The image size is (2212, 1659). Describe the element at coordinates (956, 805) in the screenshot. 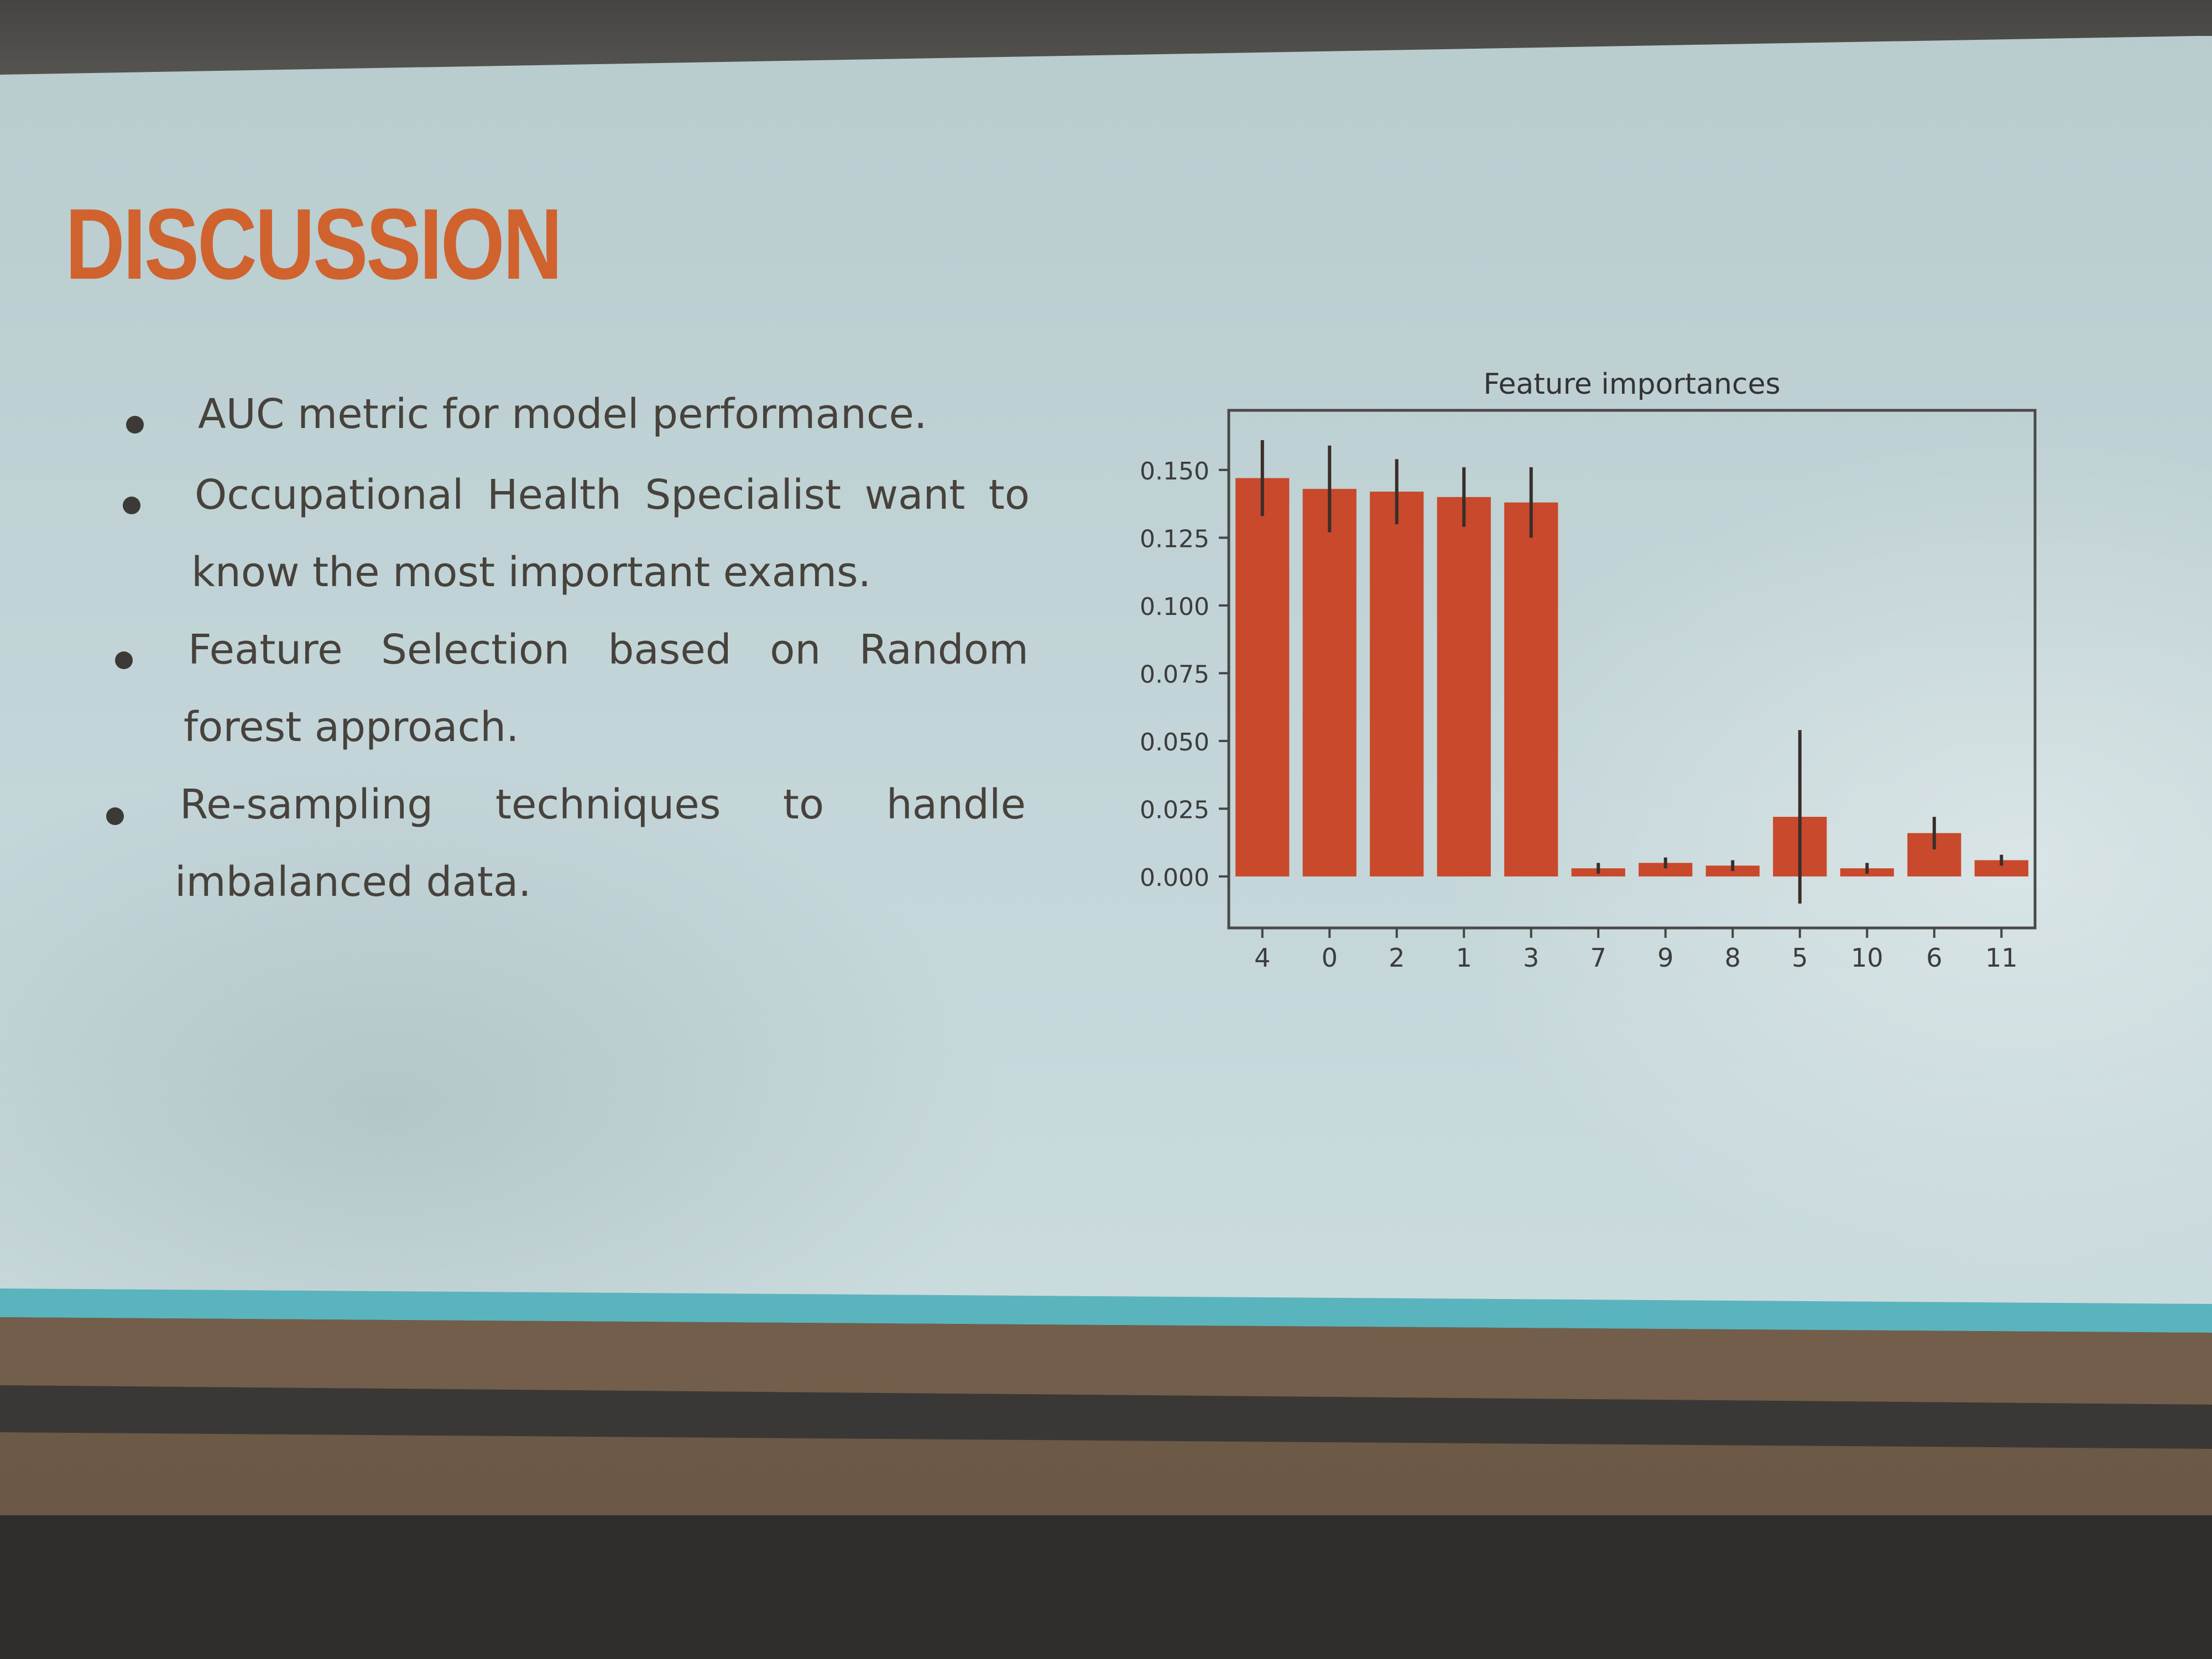

I see `bullet-word: handle` at that location.